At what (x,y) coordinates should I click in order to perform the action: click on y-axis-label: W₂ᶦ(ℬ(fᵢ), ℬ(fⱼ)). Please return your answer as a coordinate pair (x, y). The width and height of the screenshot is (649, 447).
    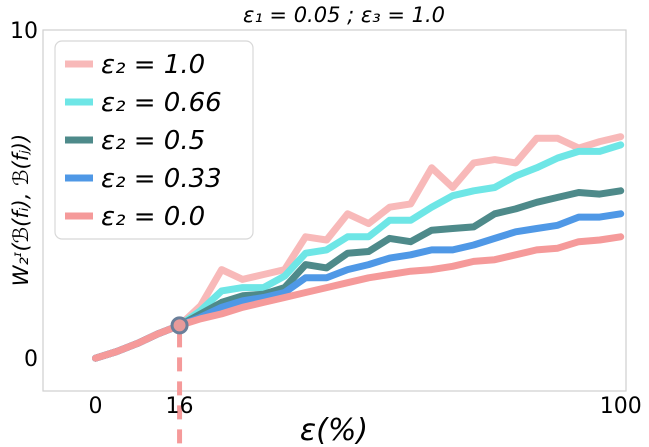
    Looking at the image, I should click on (21, 210).